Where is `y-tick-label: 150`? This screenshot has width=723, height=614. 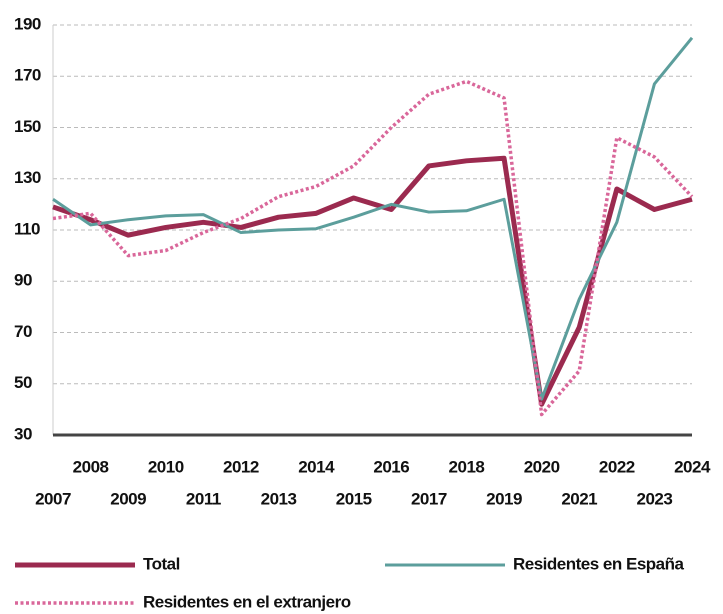
y-tick-label: 150 is located at coordinates (27, 126).